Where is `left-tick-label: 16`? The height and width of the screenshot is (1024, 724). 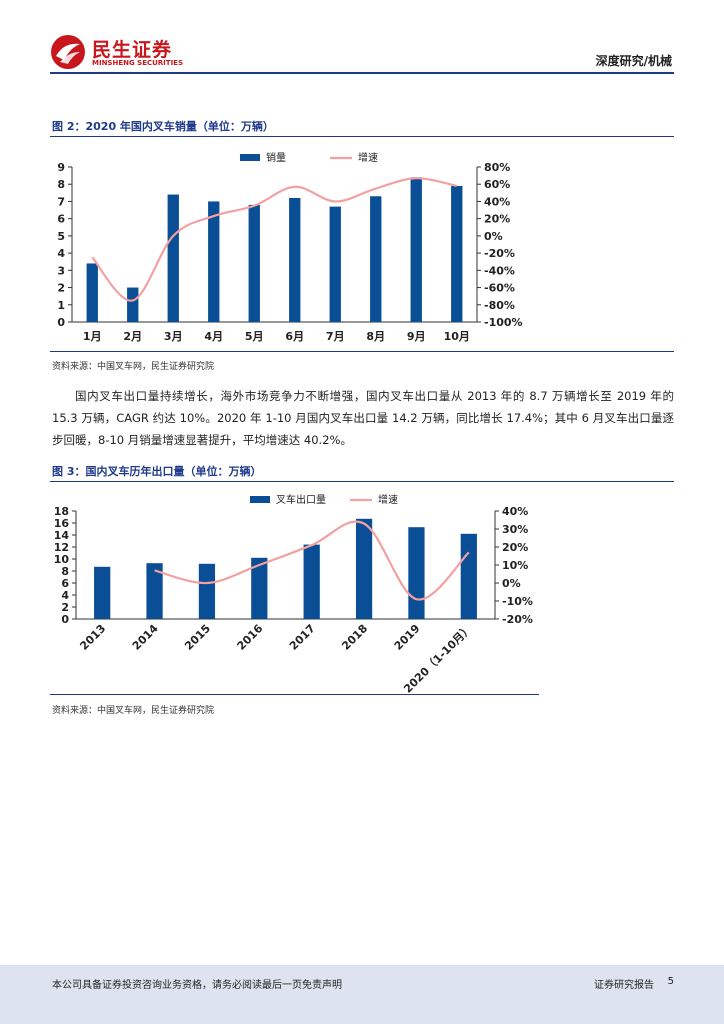 left-tick-label: 16 is located at coordinates (62, 523).